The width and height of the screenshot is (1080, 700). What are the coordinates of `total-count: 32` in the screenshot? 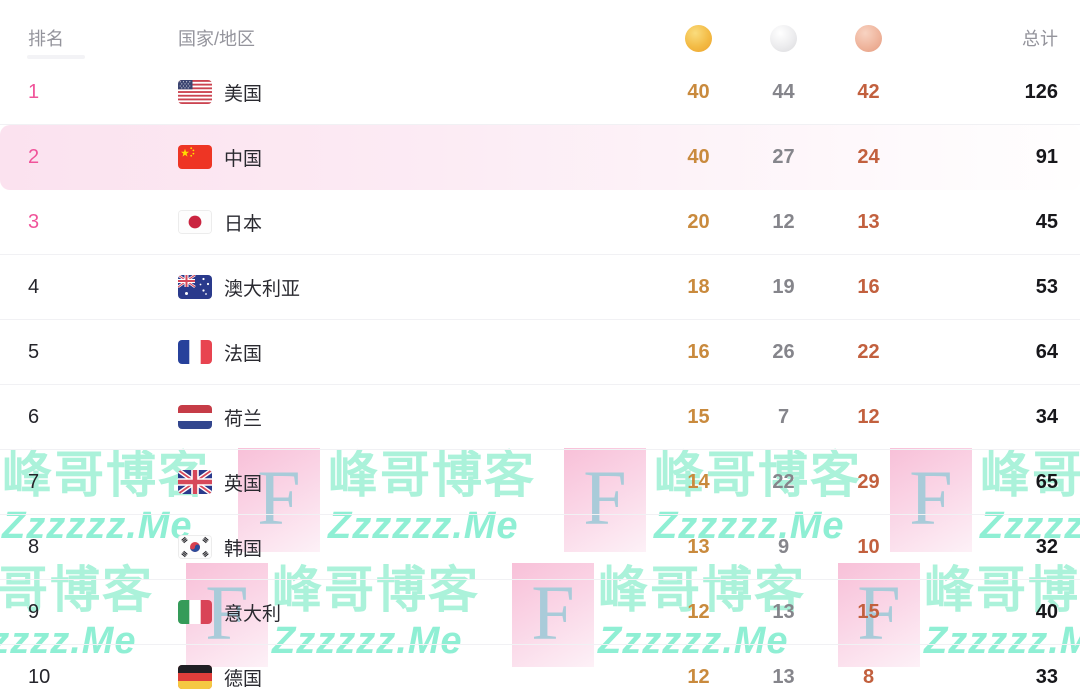 It's located at (1046, 546).